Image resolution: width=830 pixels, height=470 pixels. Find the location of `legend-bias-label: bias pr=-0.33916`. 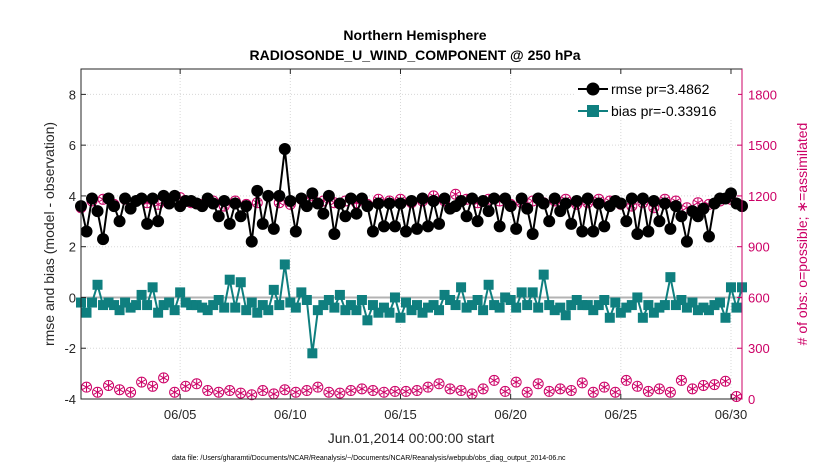

legend-bias-label: bias pr=-0.33916 is located at coordinates (664, 111).